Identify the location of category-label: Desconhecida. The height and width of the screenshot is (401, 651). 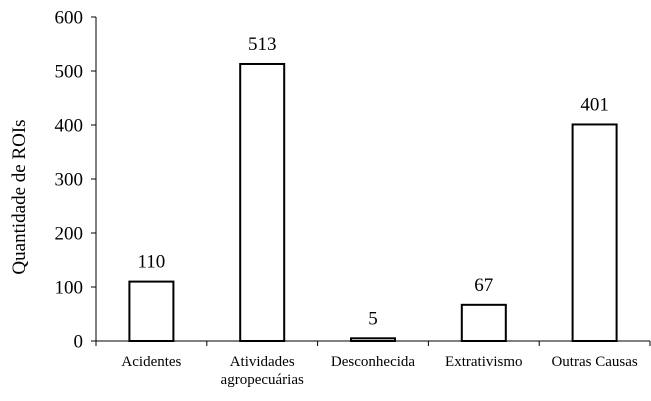
(373, 362).